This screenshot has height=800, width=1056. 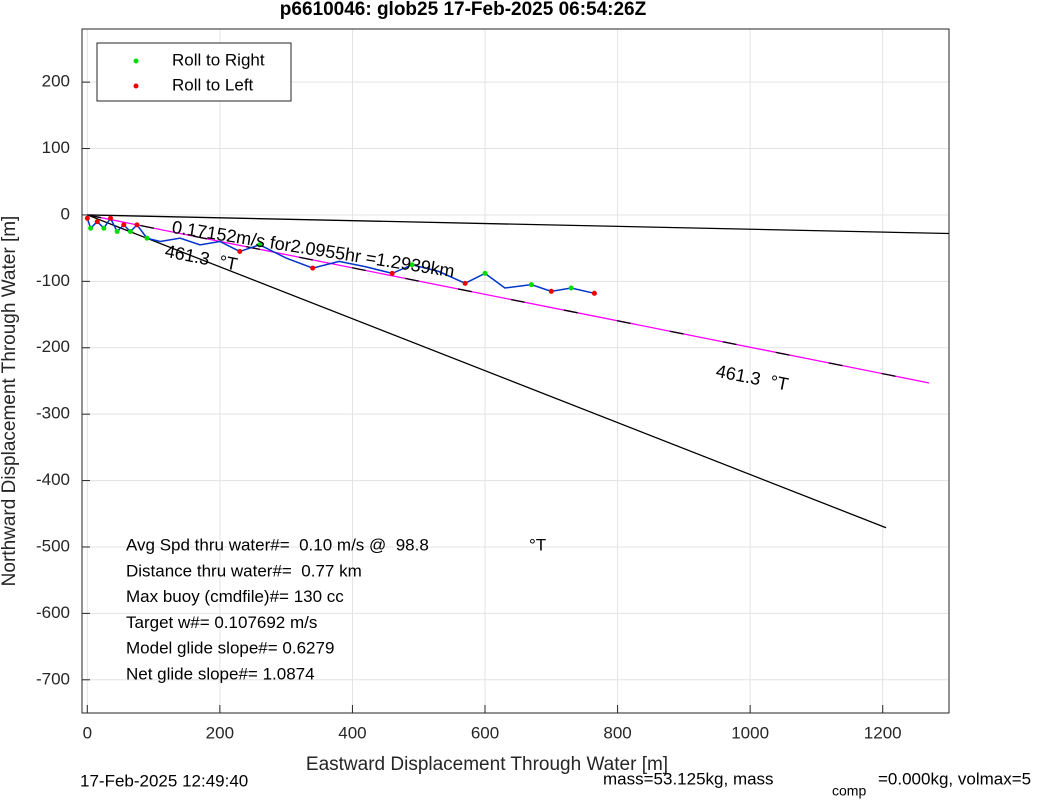 I want to click on legend-box, so click(x=194, y=72).